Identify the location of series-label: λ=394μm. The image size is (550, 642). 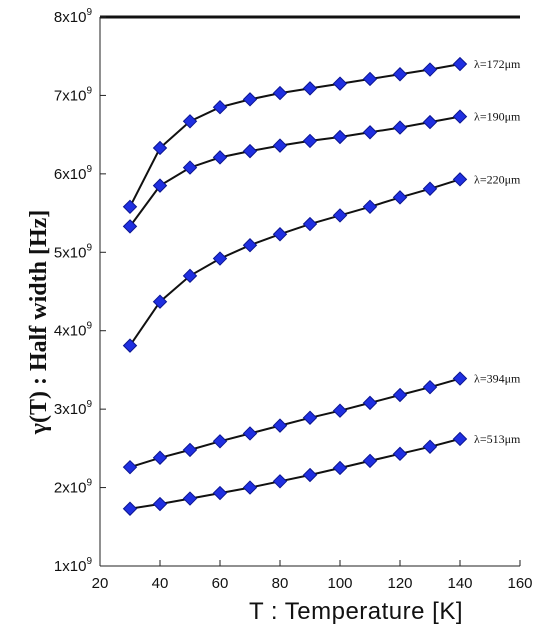
(497, 379).